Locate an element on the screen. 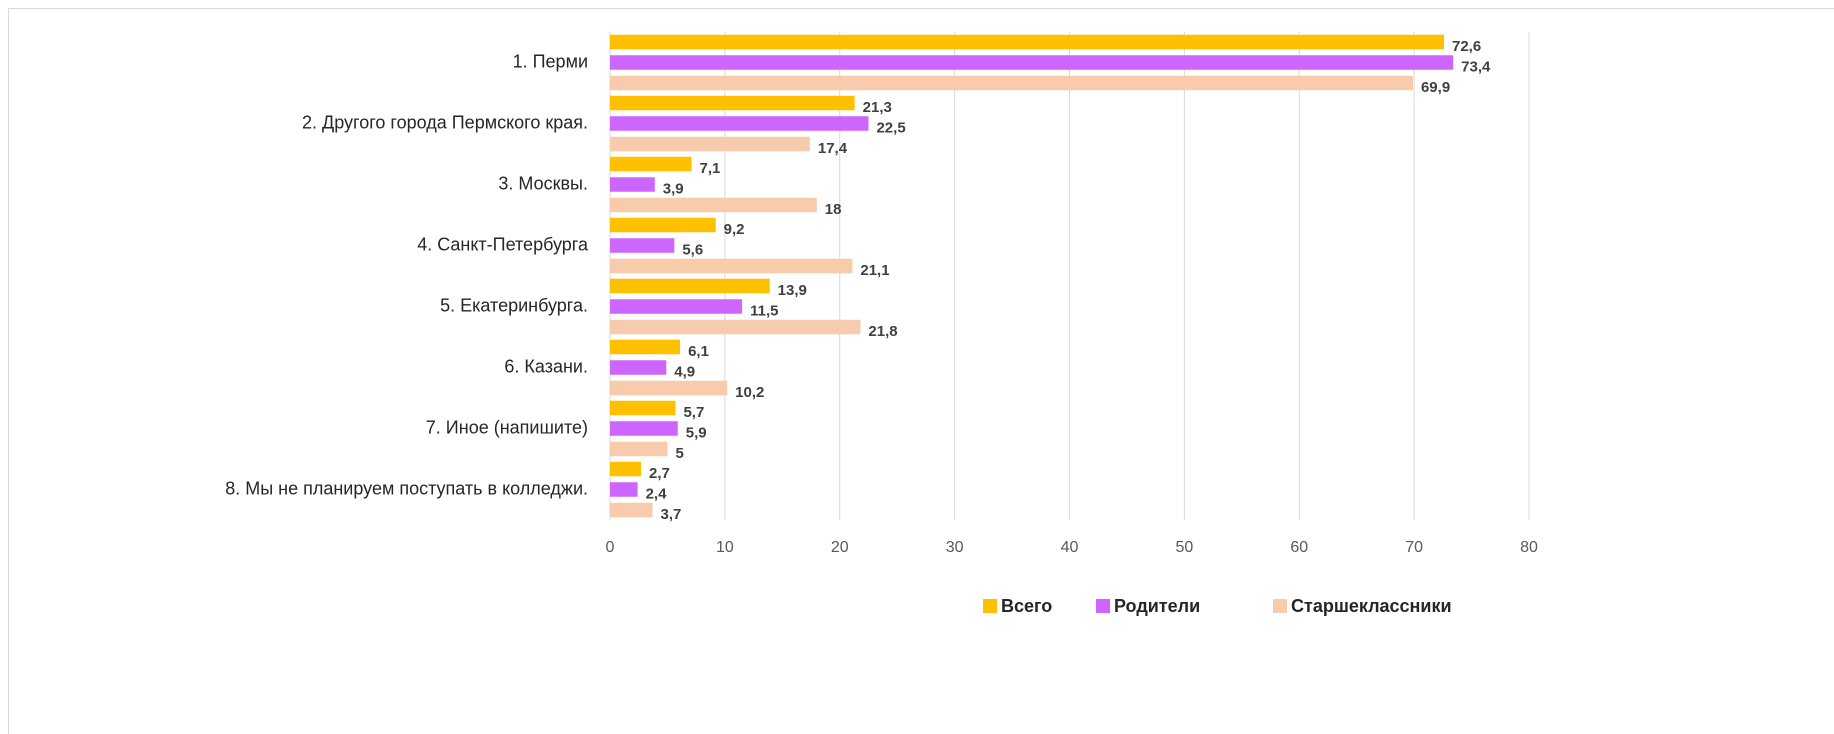  value-label: 13,9 is located at coordinates (792, 290).